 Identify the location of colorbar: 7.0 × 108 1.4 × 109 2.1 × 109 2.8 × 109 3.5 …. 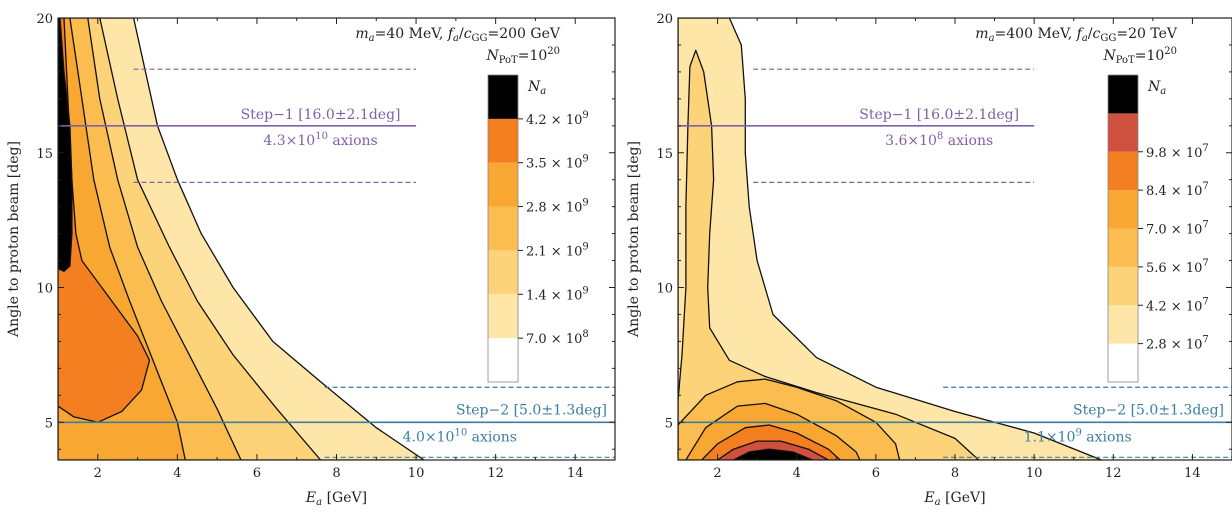
(538, 228).